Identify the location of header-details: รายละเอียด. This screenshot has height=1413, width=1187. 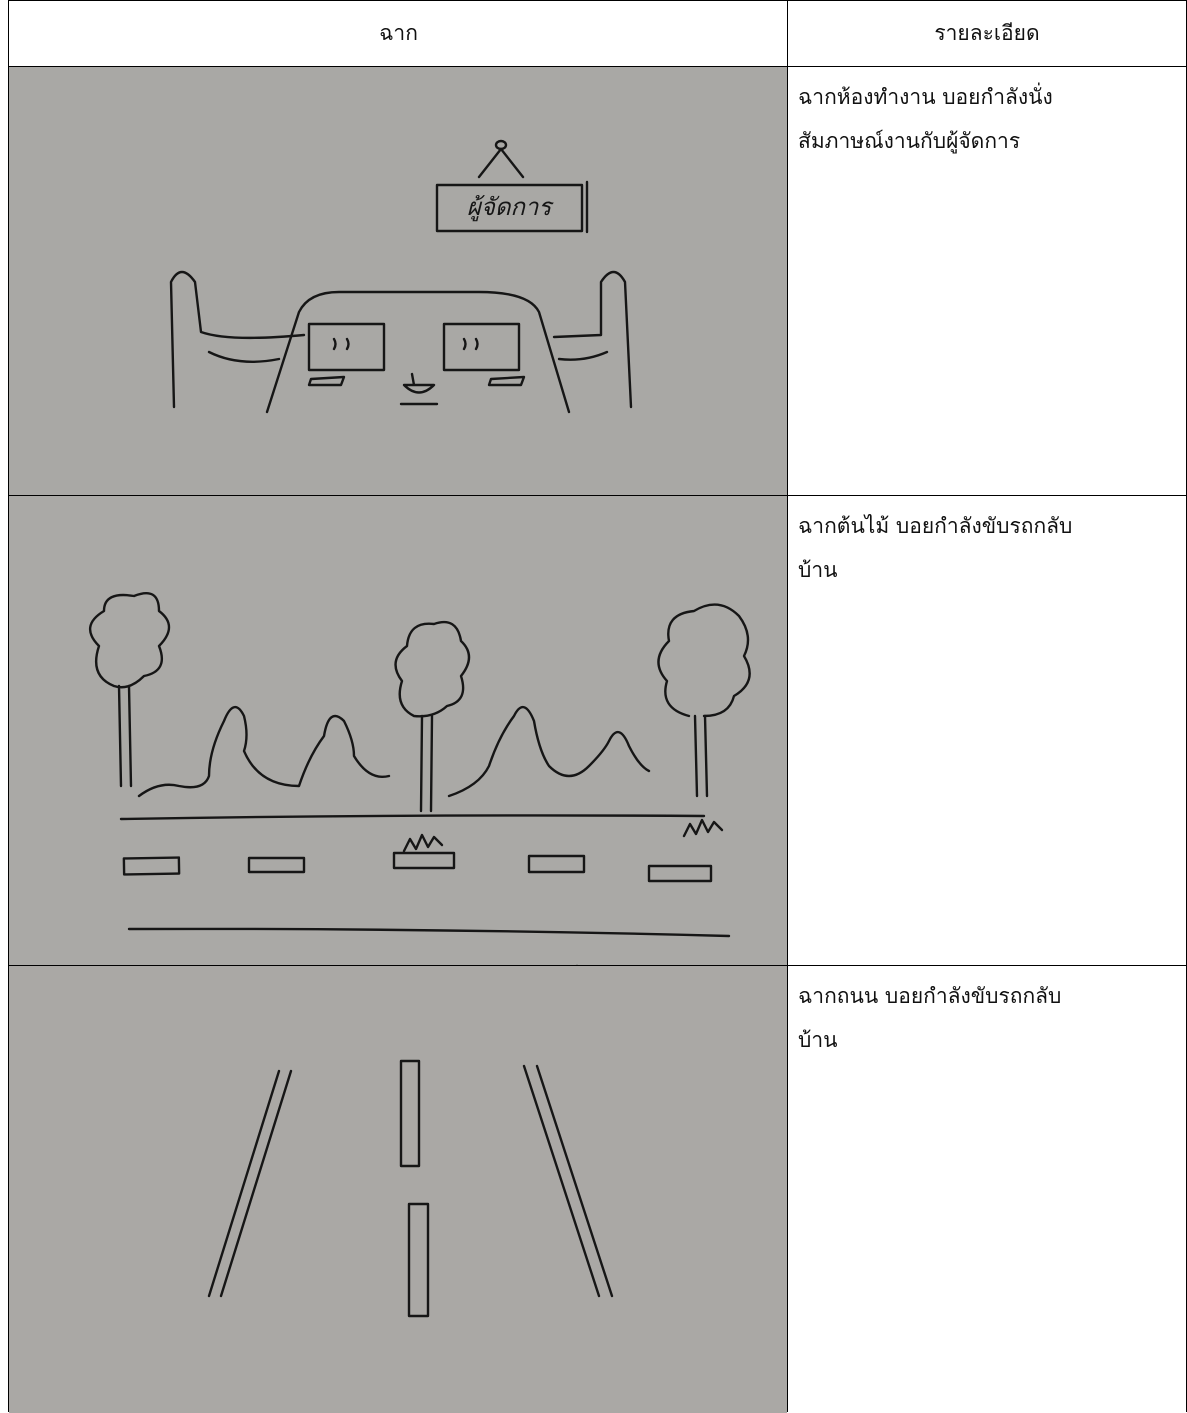
(987, 33).